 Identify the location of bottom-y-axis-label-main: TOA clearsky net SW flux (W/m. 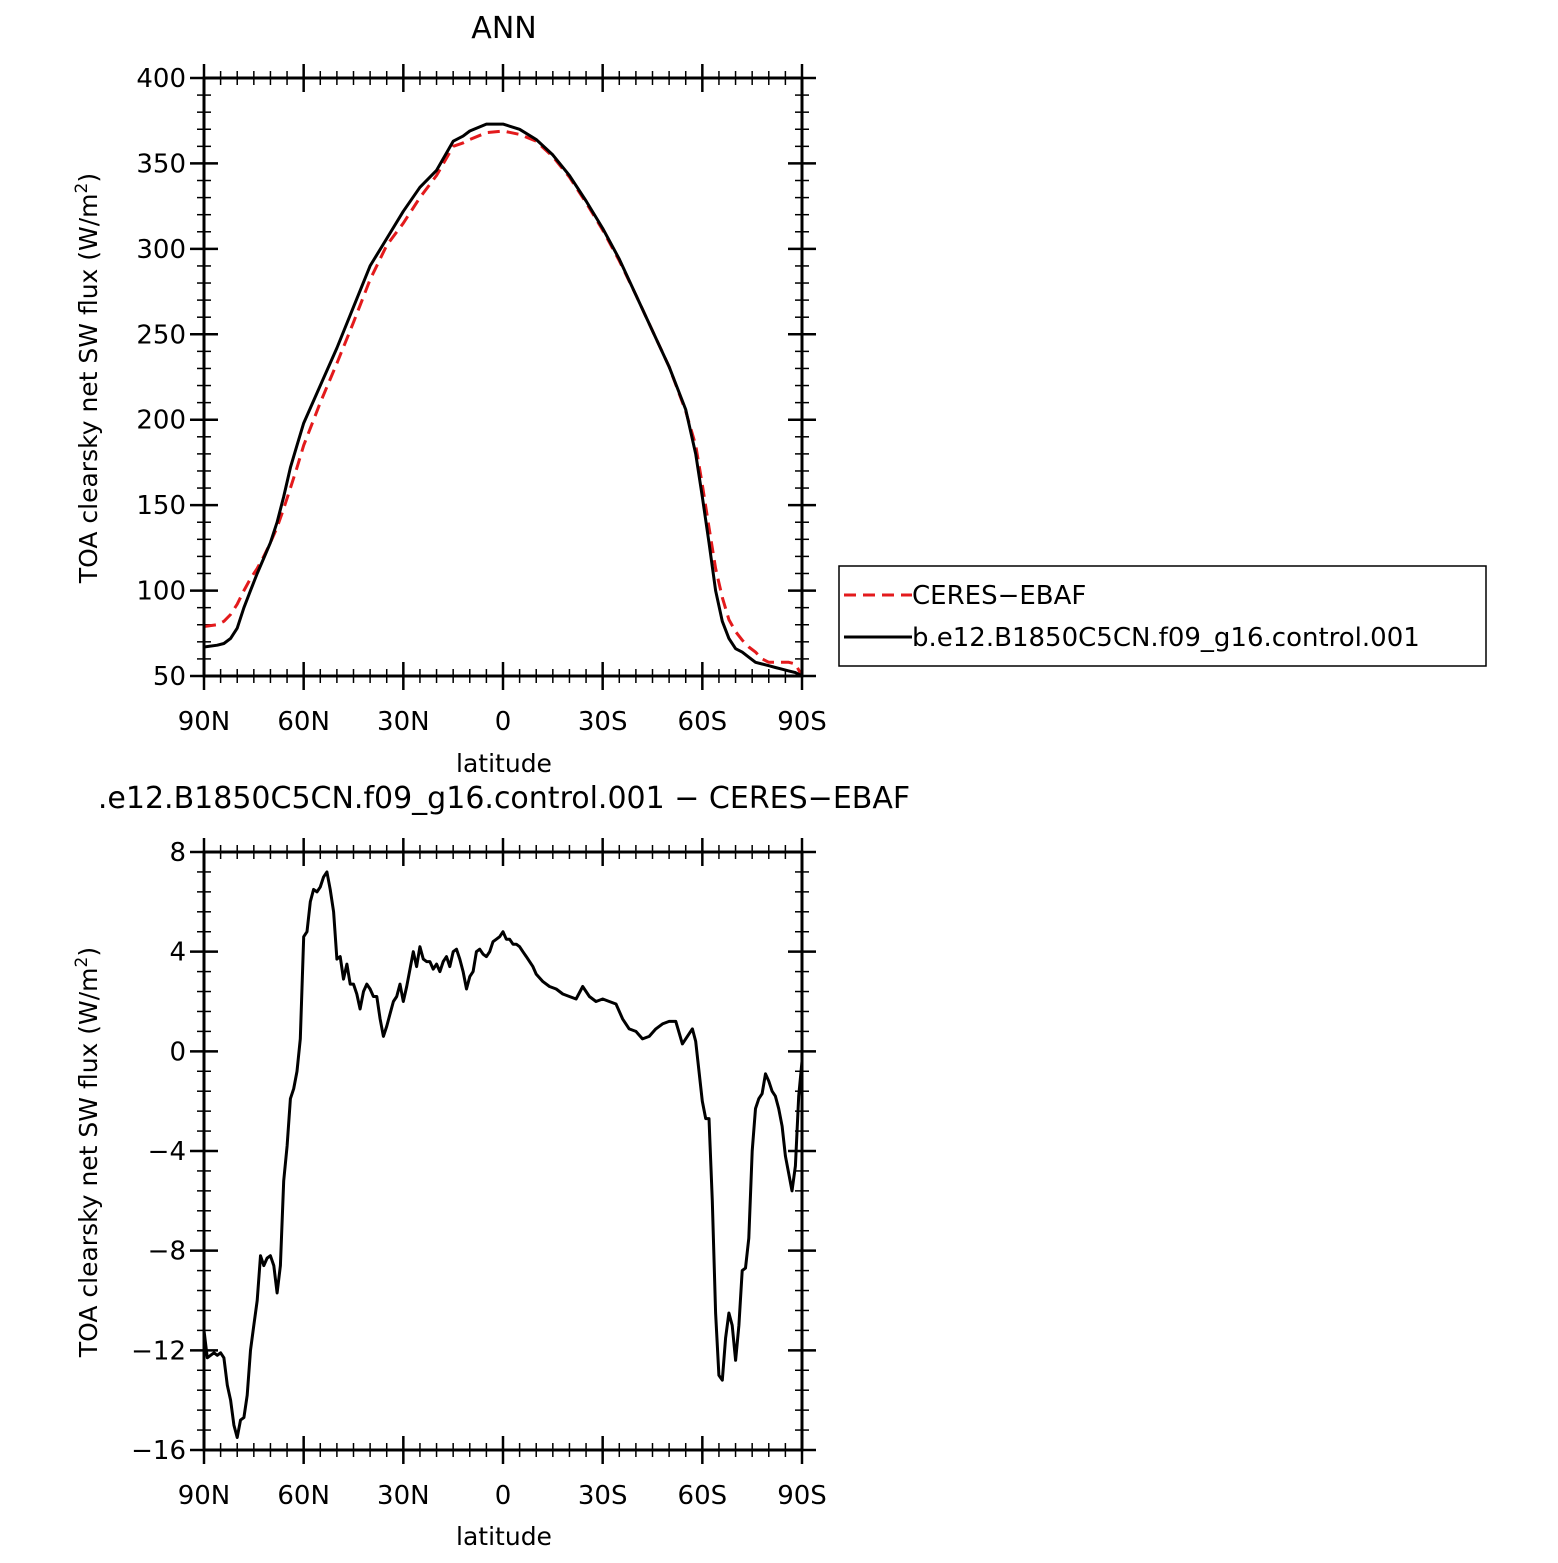
(88, 1162).